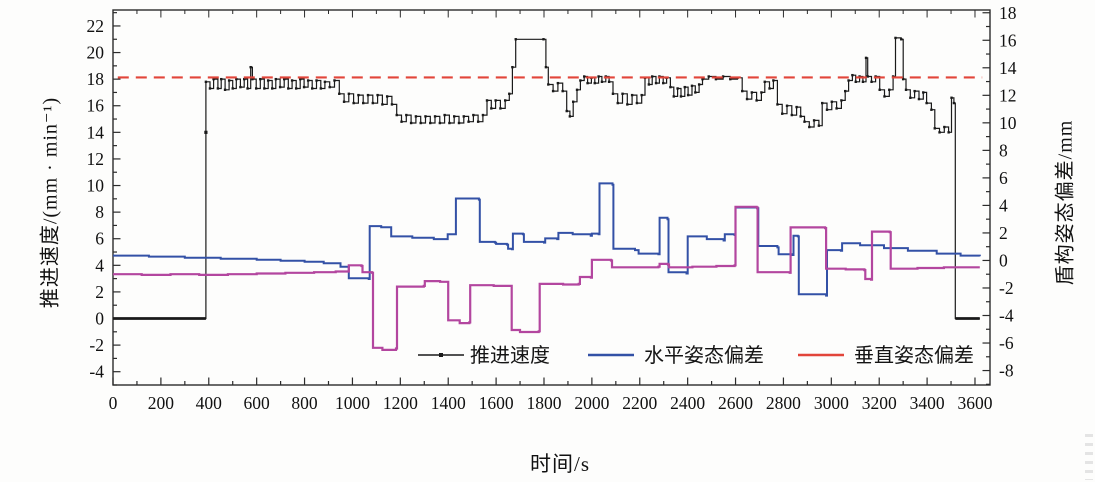 This screenshot has width=1095, height=482. What do you see at coordinates (352, 403) in the screenshot?
I see `tick-label: 1000` at bounding box center [352, 403].